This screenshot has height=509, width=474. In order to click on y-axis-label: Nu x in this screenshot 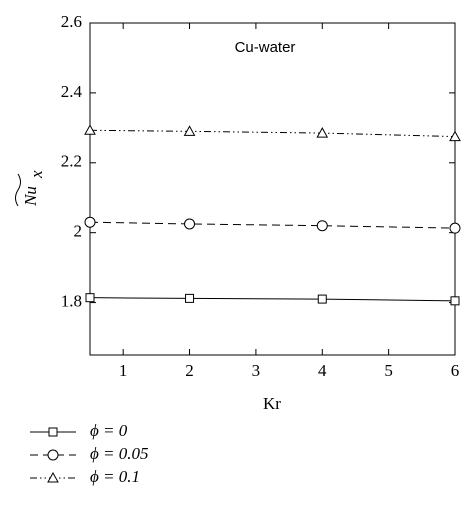, I will do `click(30, 188)`.